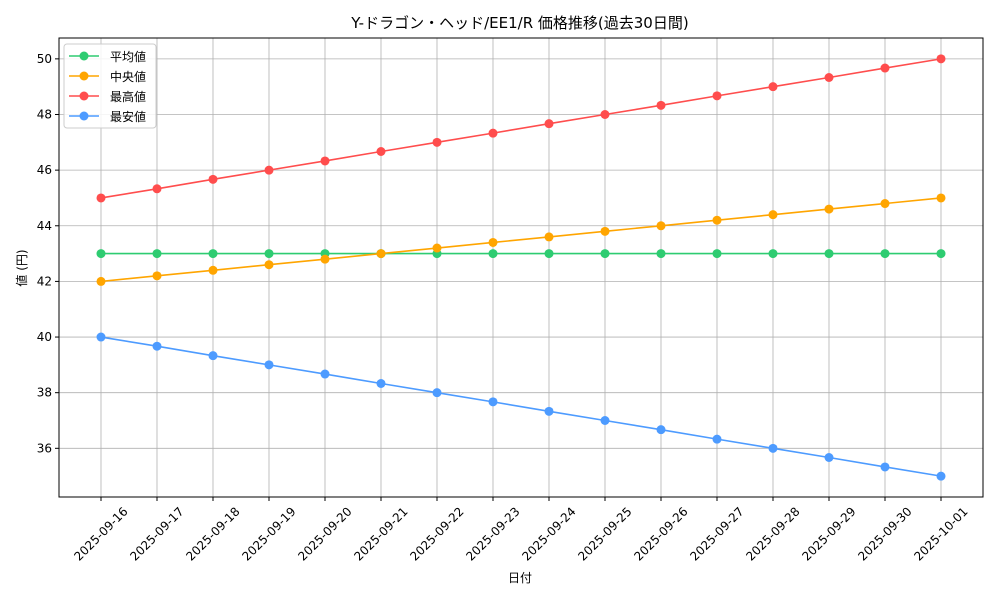  Describe the element at coordinates (44, 393) in the screenshot. I see `y-tick-label: 38` at that location.